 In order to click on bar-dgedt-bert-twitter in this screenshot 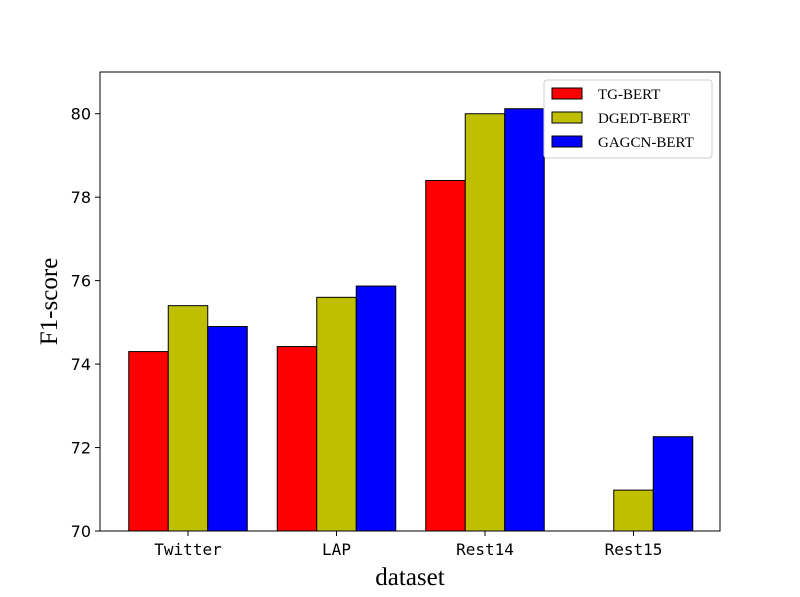, I will do `click(188, 418)`.